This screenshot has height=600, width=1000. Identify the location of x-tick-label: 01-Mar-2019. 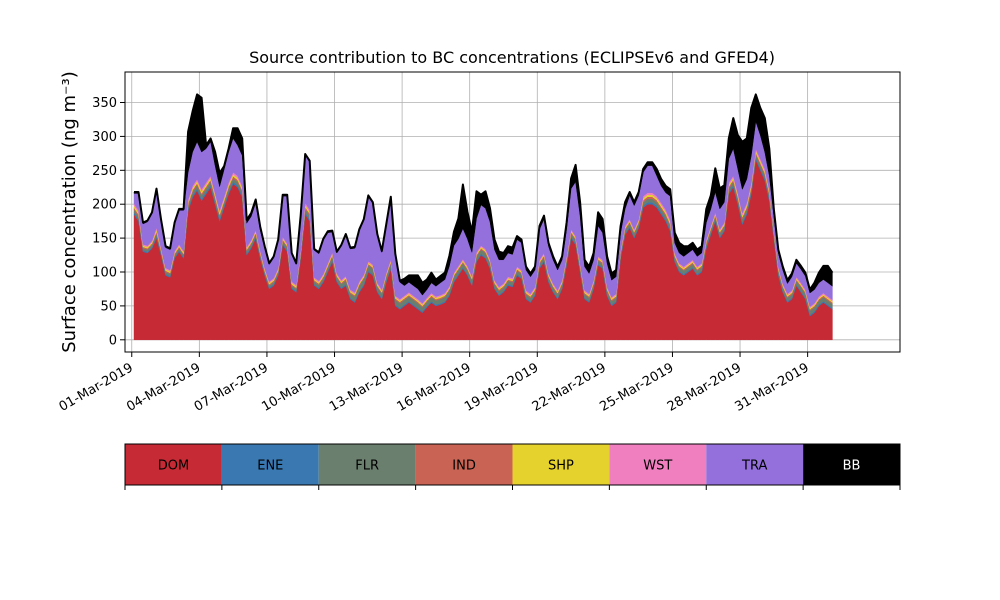
(96, 387).